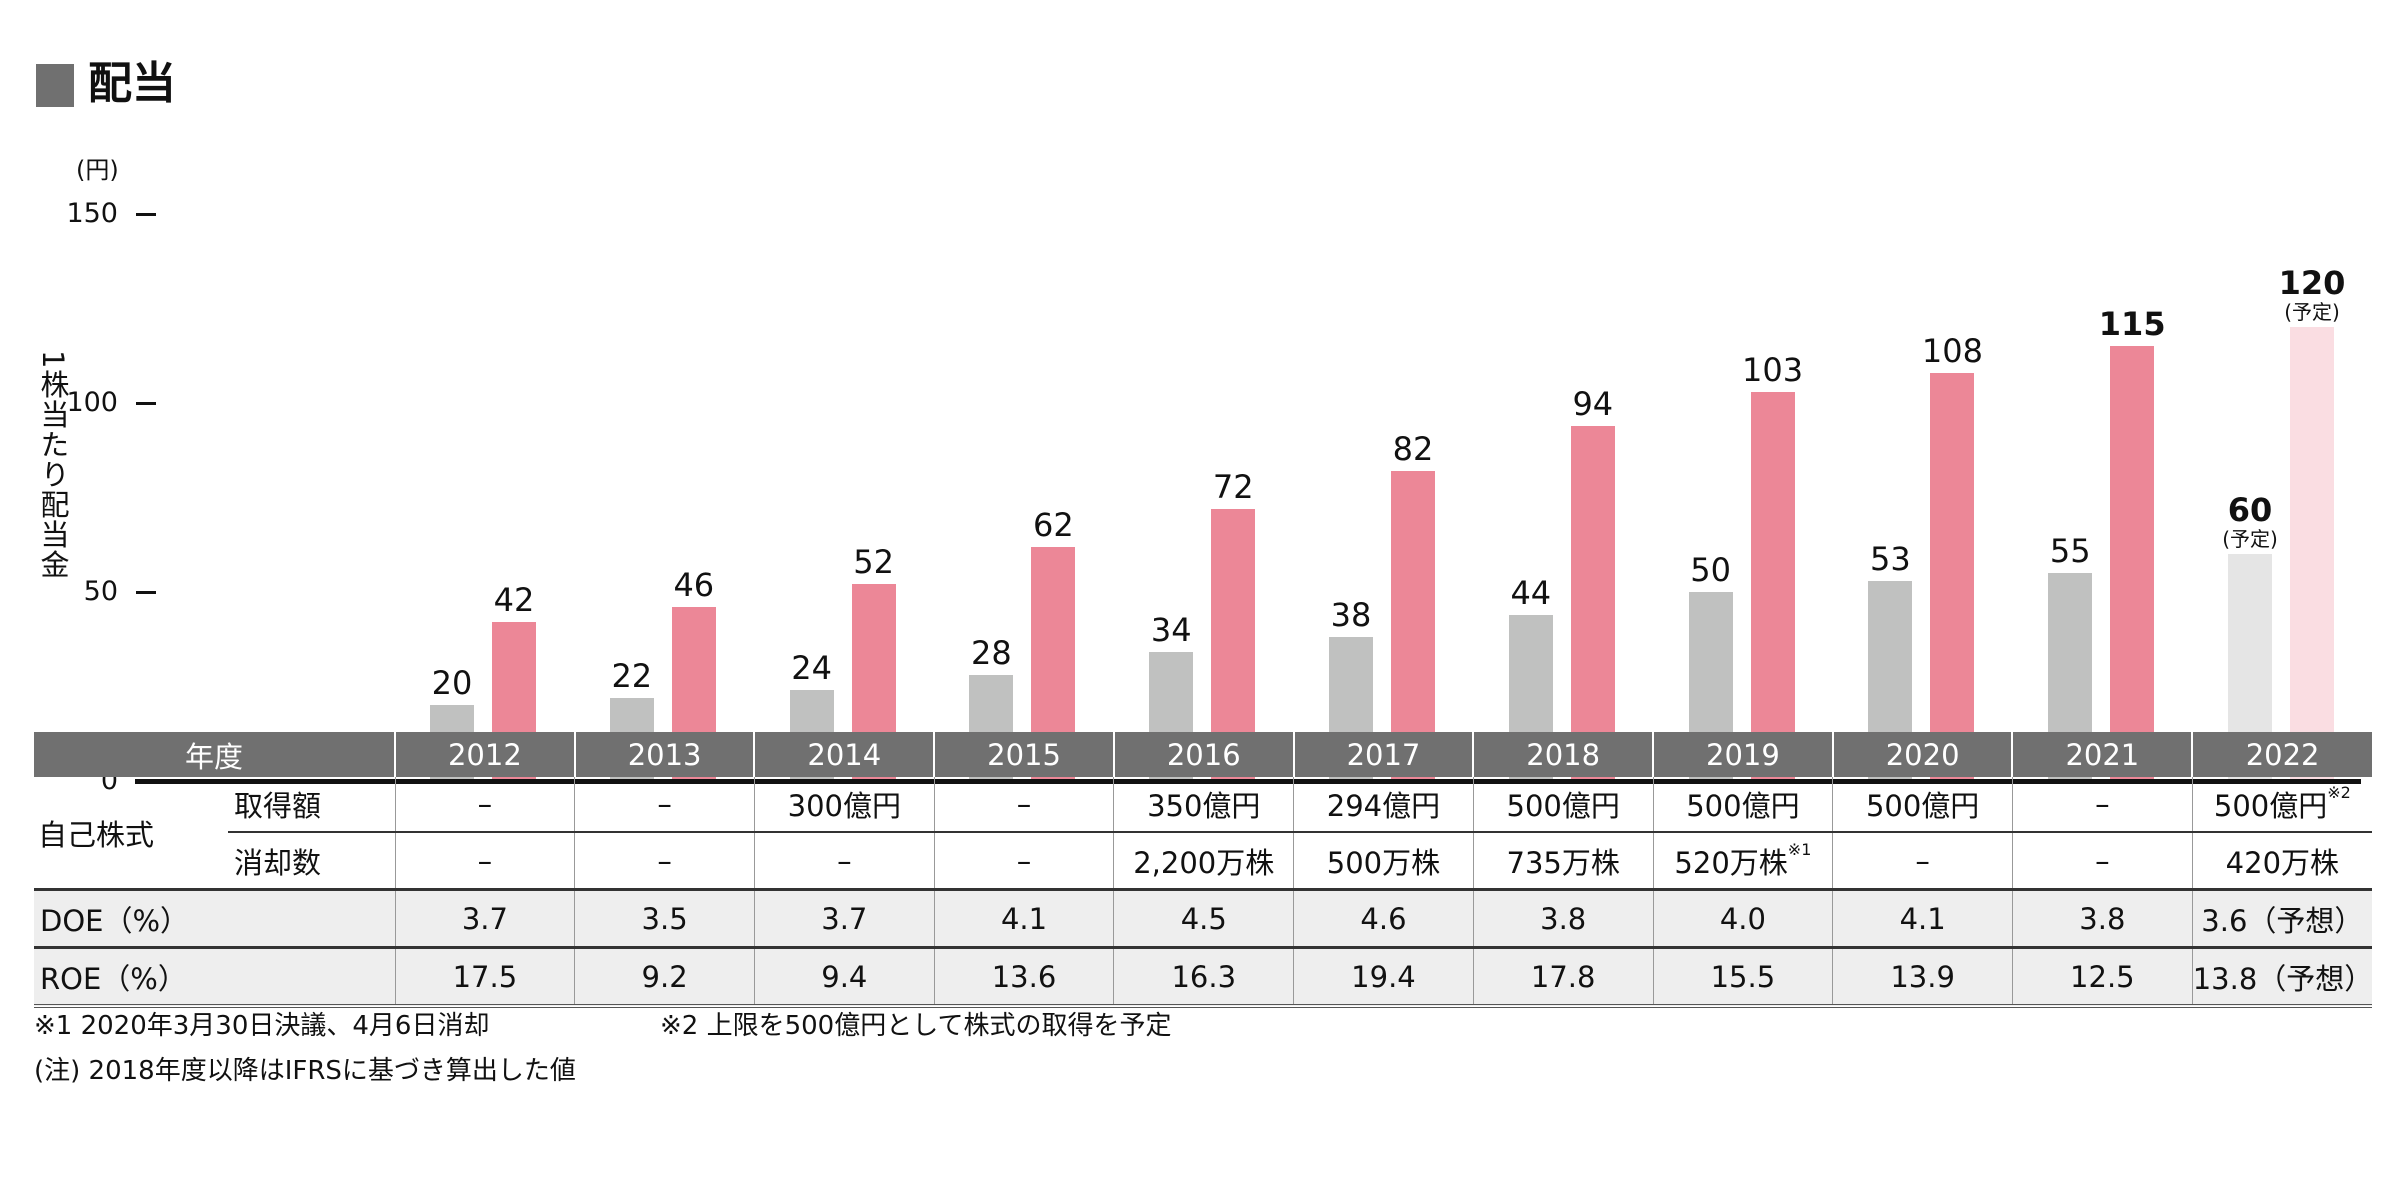 This screenshot has height=1185, width=2406. I want to click on bar-value: 103, so click(1773, 369).